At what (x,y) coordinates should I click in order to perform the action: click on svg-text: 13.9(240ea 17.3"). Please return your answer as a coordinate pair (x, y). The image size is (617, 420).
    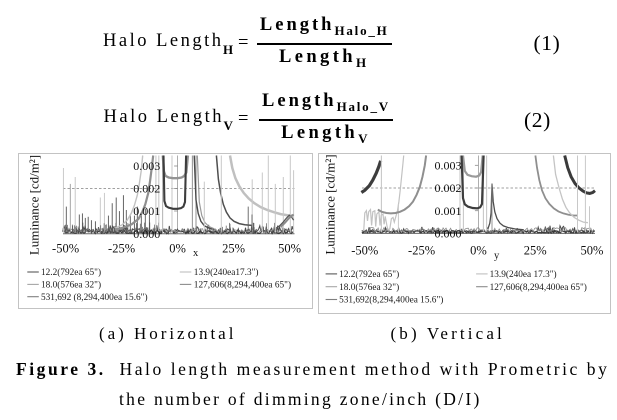
    Looking at the image, I should click on (522, 274).